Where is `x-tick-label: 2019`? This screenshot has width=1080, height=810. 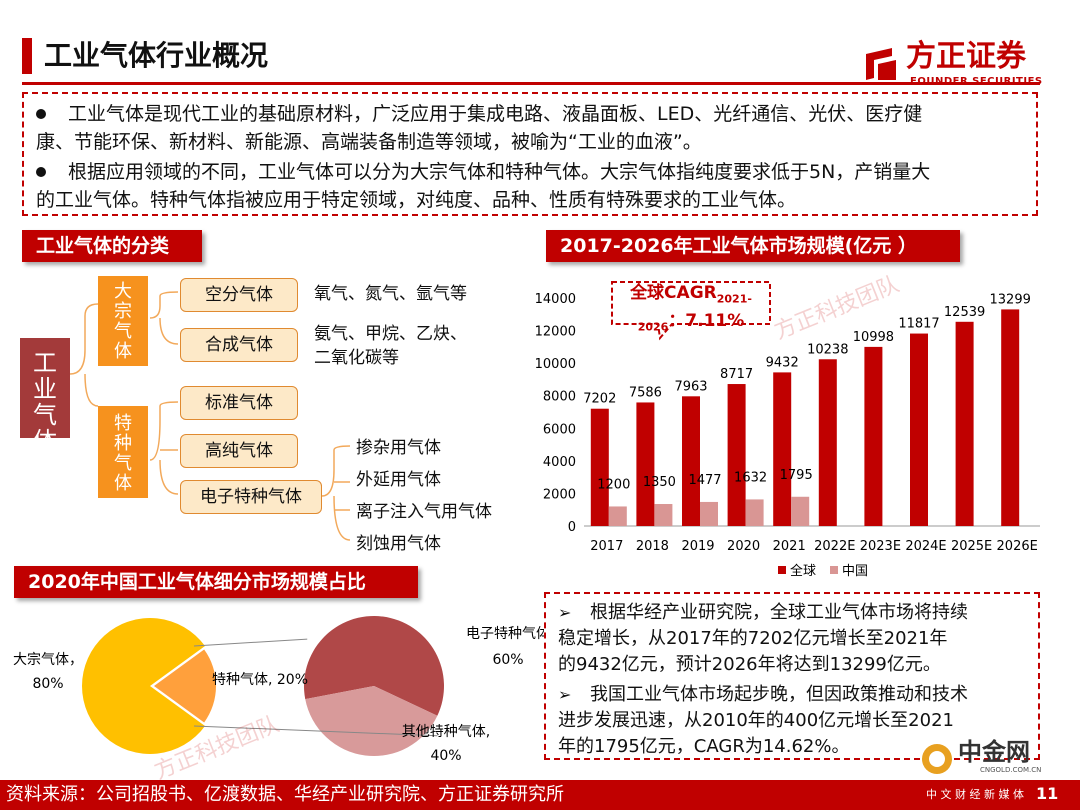 x-tick-label: 2019 is located at coordinates (697, 546).